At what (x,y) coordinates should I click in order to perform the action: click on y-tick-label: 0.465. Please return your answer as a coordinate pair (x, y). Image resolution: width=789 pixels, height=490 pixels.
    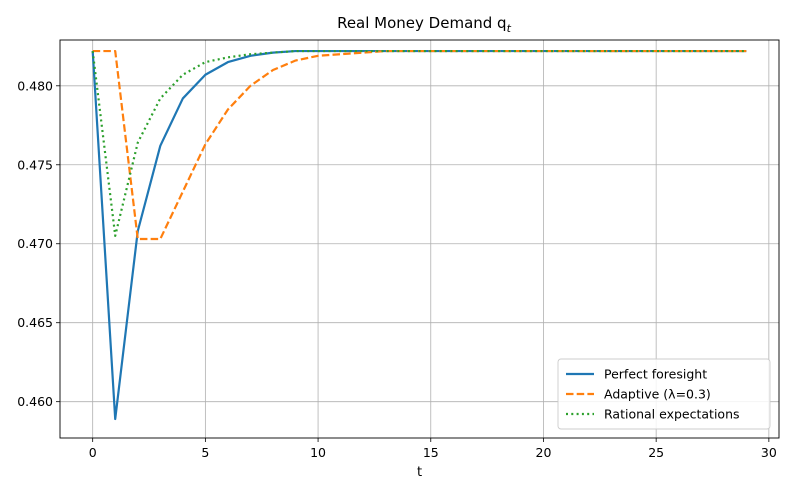
    Looking at the image, I should click on (35, 322).